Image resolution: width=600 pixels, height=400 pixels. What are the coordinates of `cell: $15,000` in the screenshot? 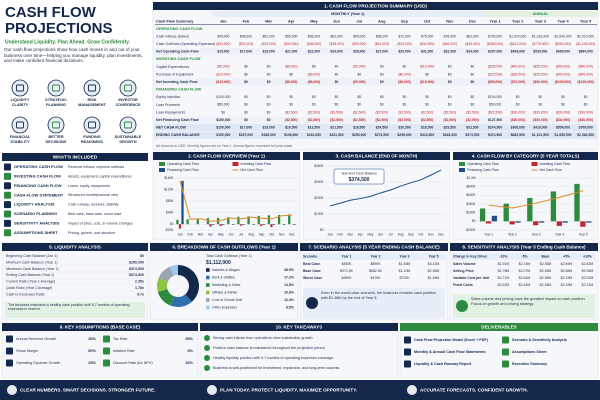 It's located at (223, 51).